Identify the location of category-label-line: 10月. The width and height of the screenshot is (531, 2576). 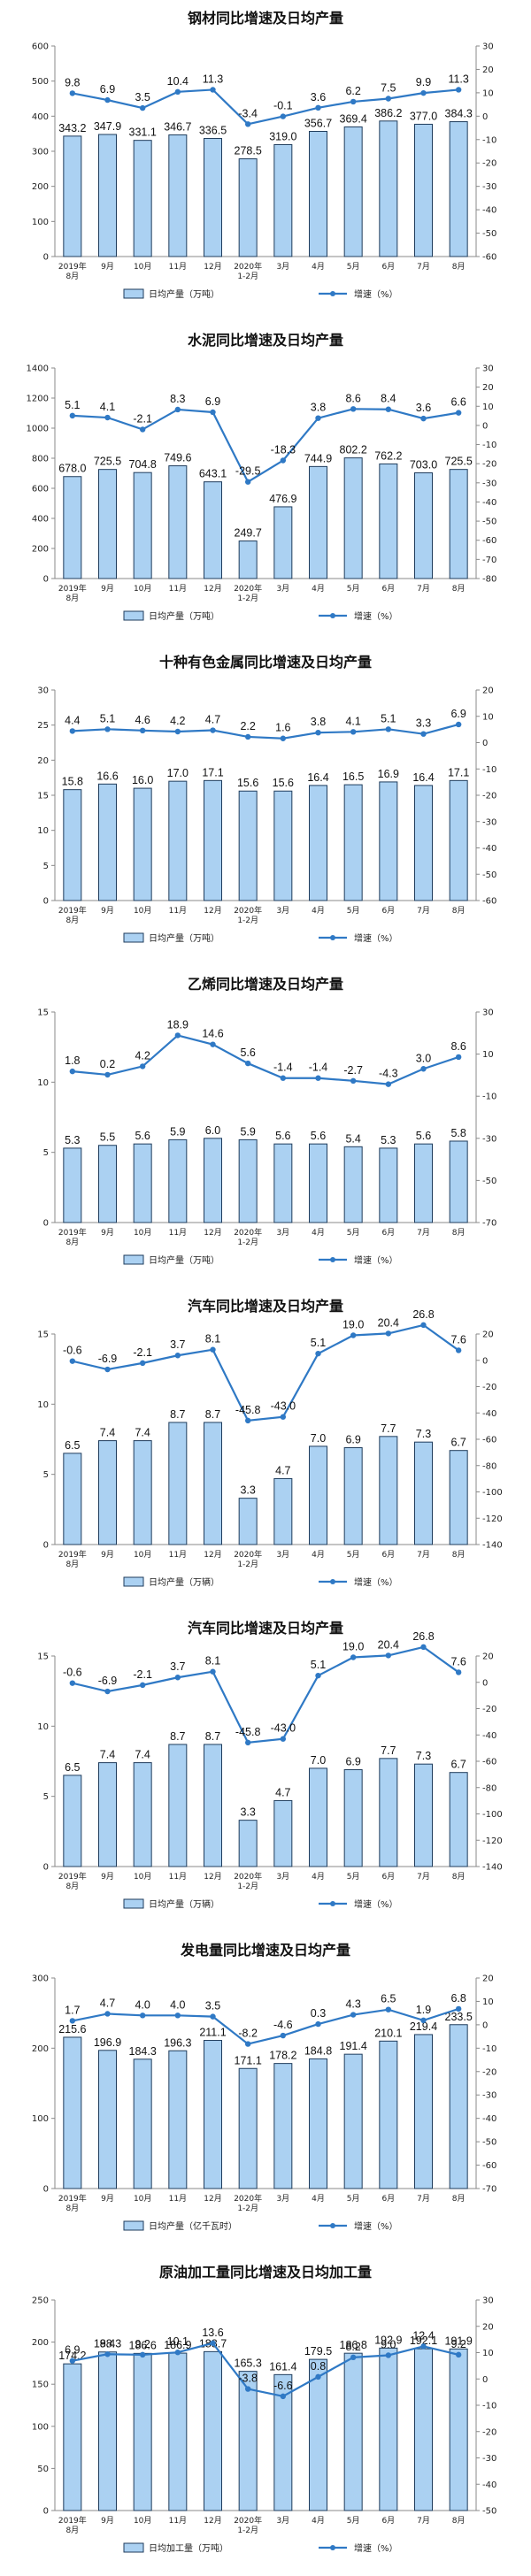
(142, 1877).